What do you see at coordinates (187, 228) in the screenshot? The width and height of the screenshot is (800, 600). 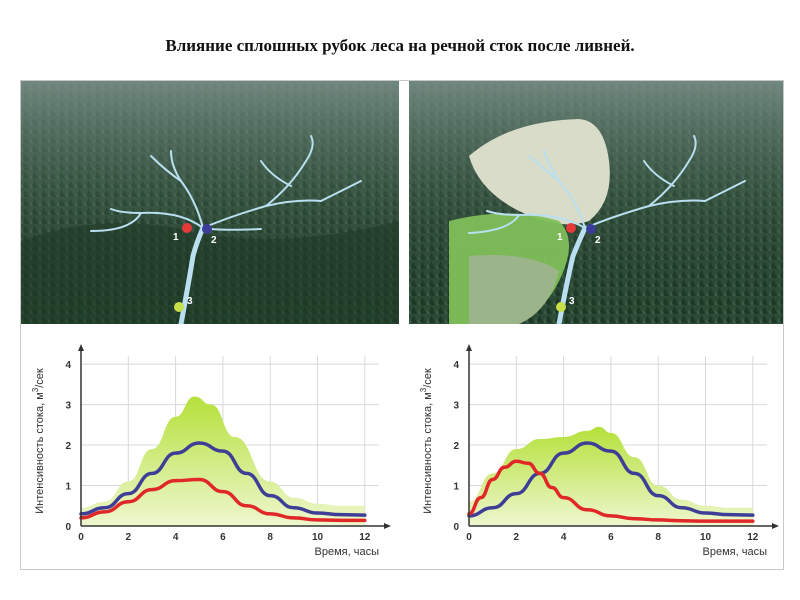 I see `marker-1-dot` at bounding box center [187, 228].